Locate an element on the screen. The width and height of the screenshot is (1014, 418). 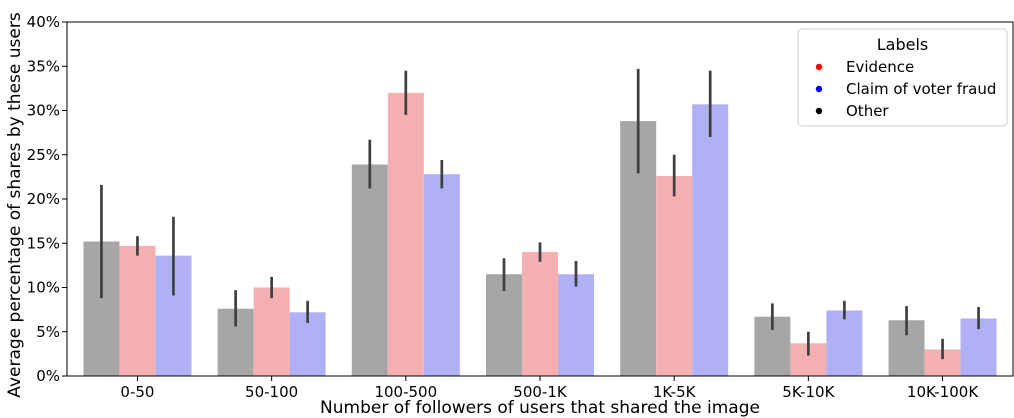
bar-claim-of-voter-fraud-500-1k is located at coordinates (576, 325).